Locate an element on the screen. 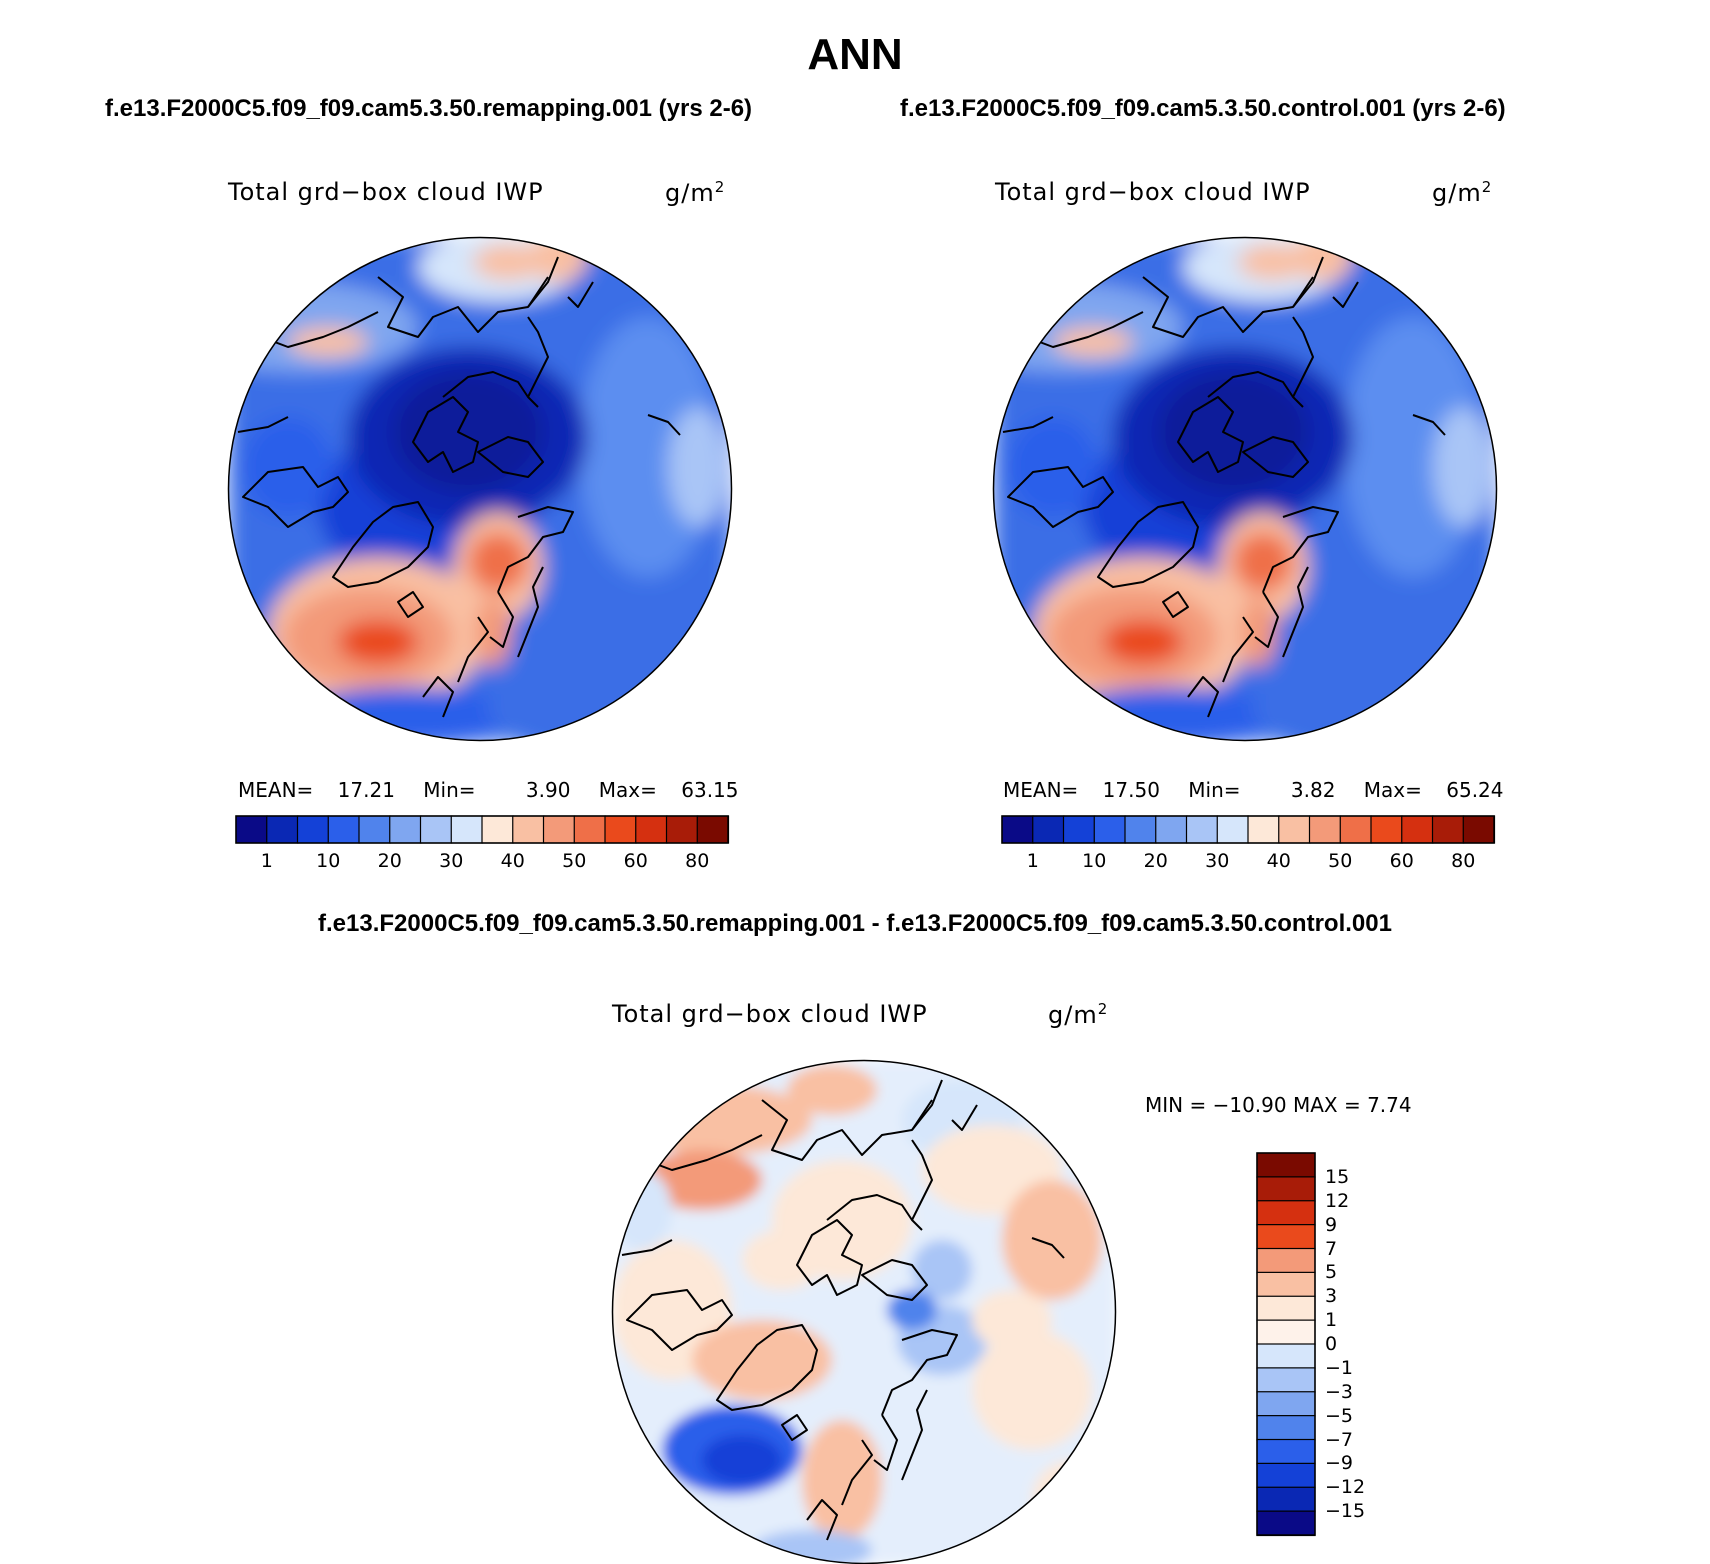  right-variable-label: Total grd−box cloud IWP is located at coordinates (1153, 192).